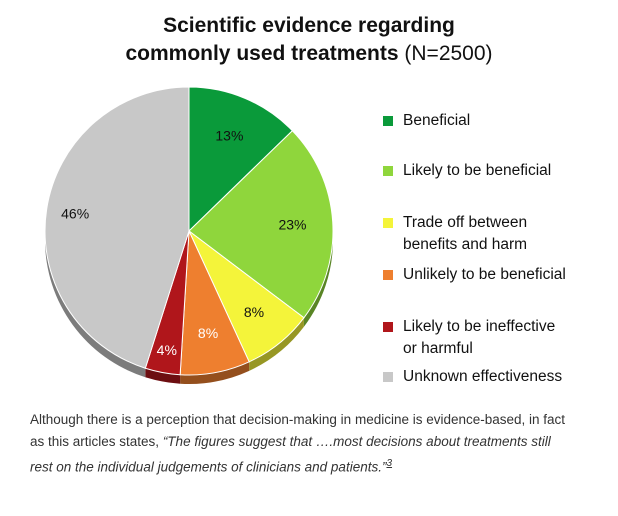 This screenshot has width=618, height=516. What do you see at coordinates (292, 225) in the screenshot?
I see `slice-label-1: 23%` at bounding box center [292, 225].